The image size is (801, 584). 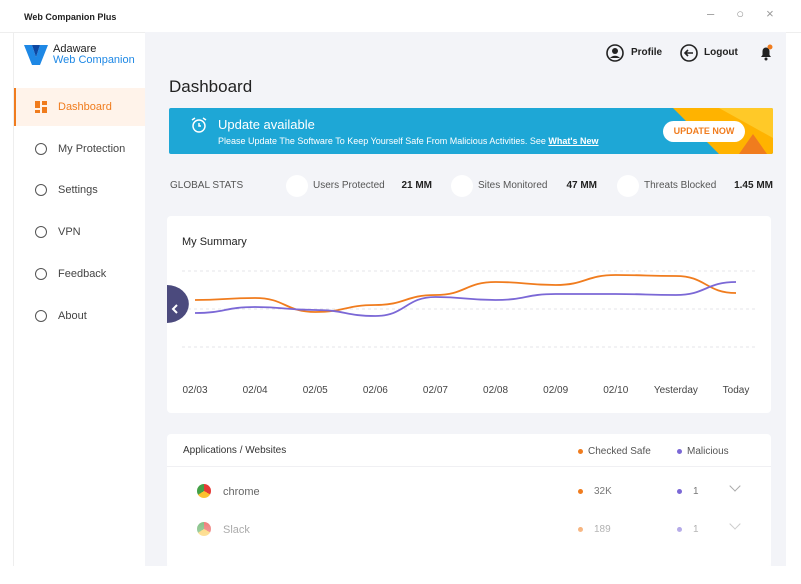 I want to click on nav-item: Feedback, so click(x=80, y=274).